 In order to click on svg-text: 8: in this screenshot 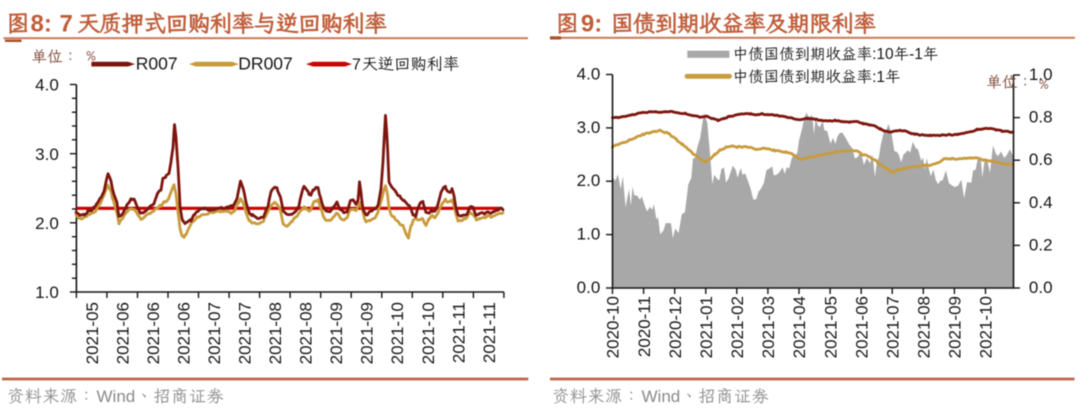, I will do `click(41, 23)`.